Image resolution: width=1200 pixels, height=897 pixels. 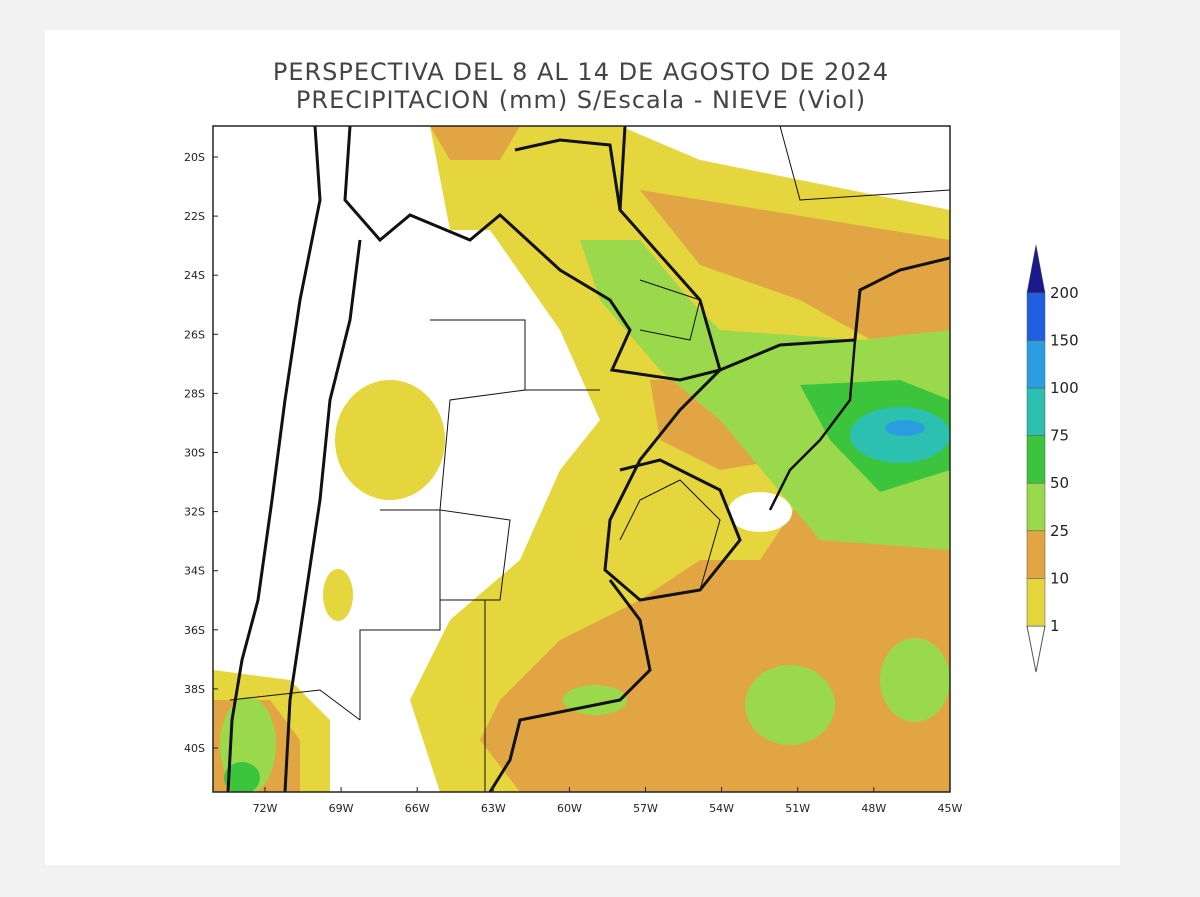 I want to click on lat-label: 24S, so click(x=194, y=275).